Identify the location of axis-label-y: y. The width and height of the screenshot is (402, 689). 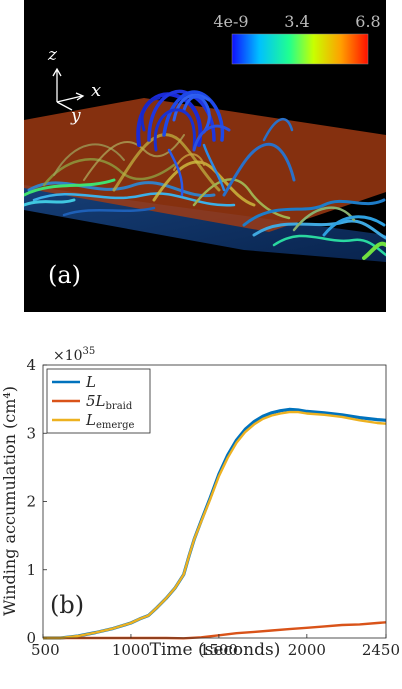
(75, 116).